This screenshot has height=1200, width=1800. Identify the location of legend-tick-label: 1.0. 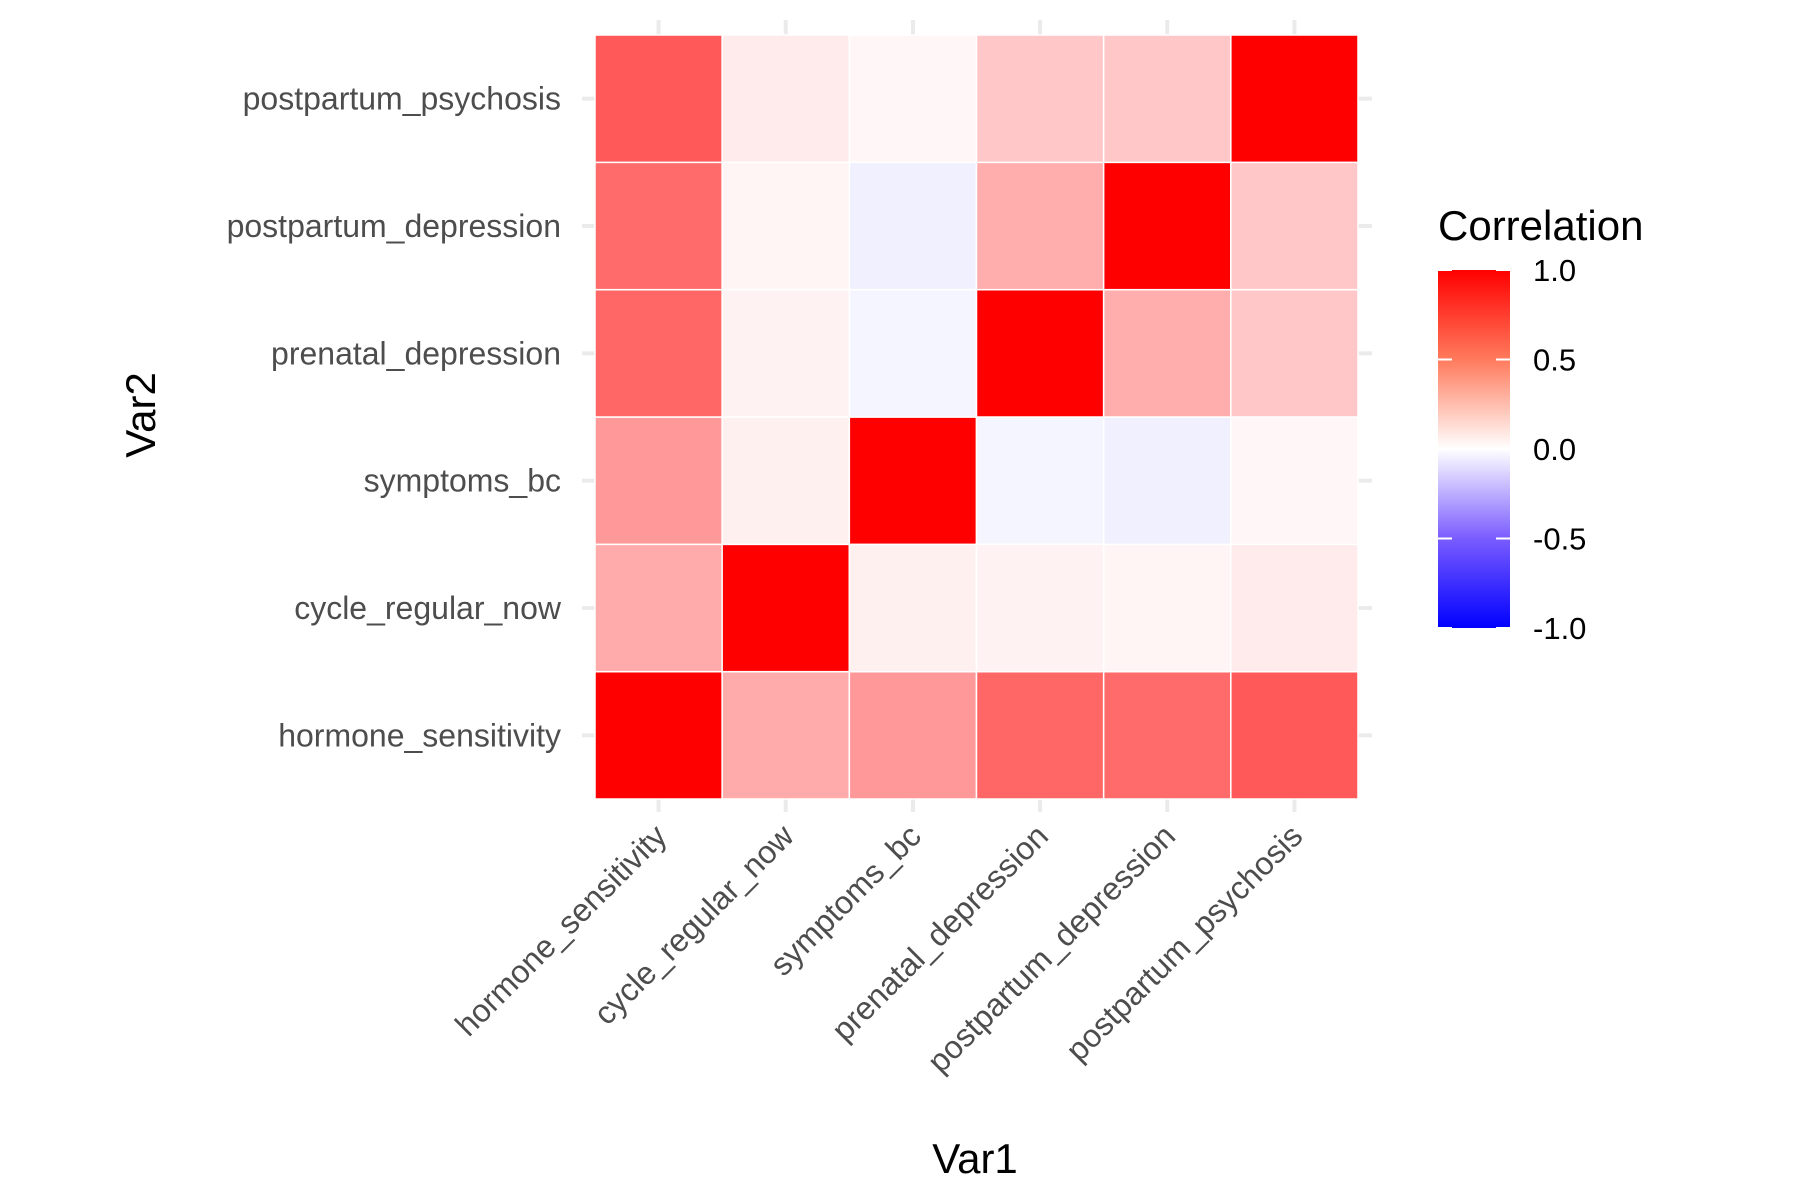
(1554, 270).